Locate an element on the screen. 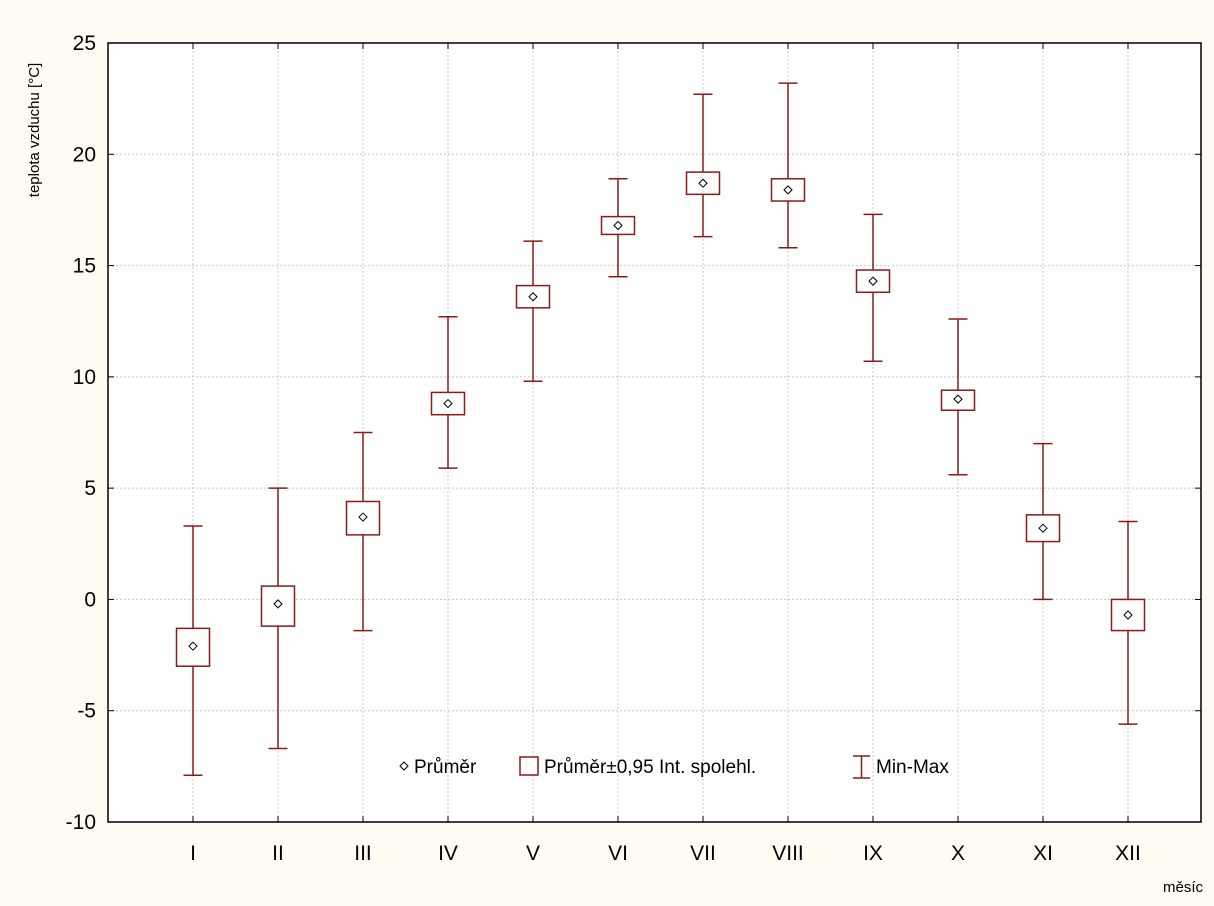 This screenshot has width=1214, height=906. x-tick-label: XI is located at coordinates (1043, 853).